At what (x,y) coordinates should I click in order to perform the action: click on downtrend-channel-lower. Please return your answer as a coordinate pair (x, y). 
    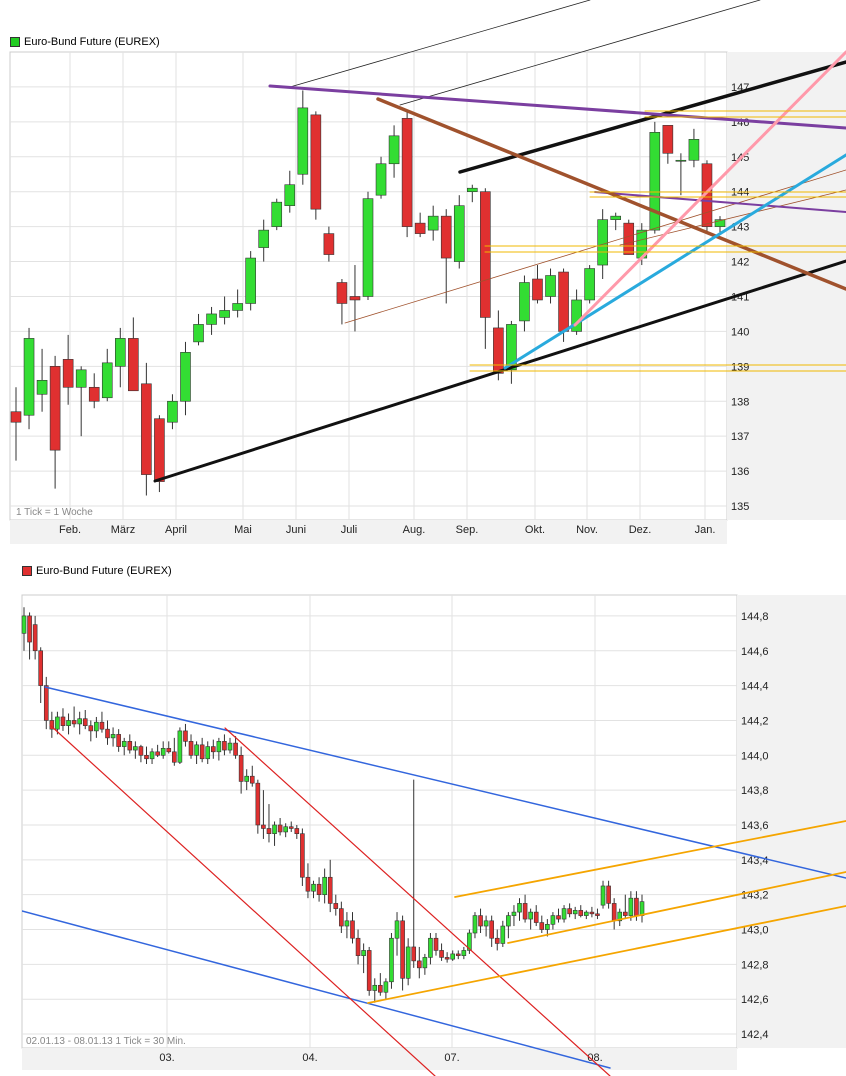
    Looking at the image, I should click on (316, 989).